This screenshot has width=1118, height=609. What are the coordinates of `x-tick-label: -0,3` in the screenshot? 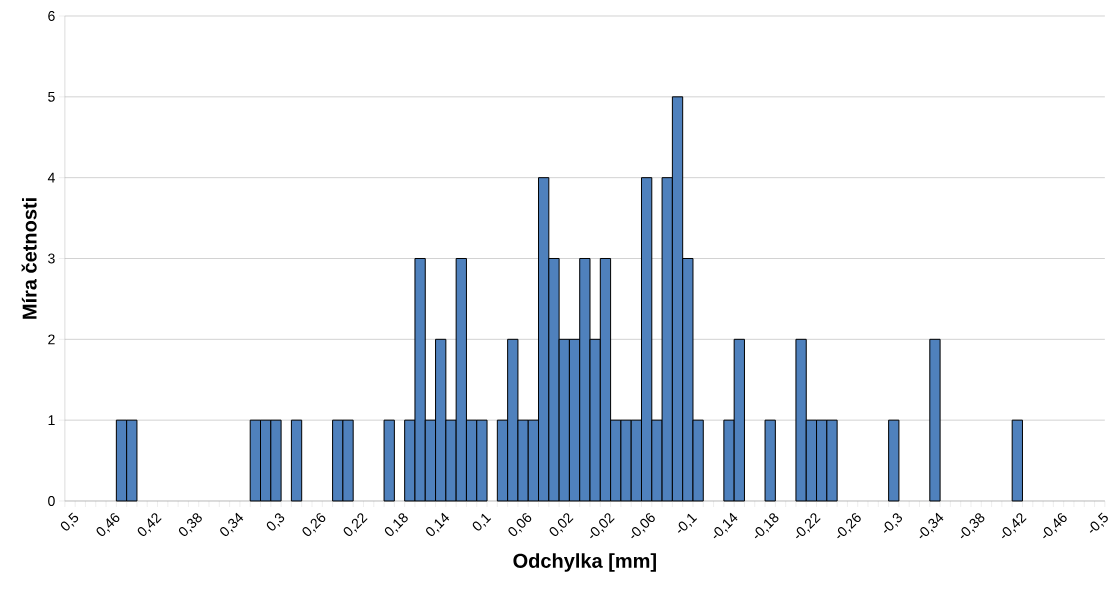 It's located at (893, 523).